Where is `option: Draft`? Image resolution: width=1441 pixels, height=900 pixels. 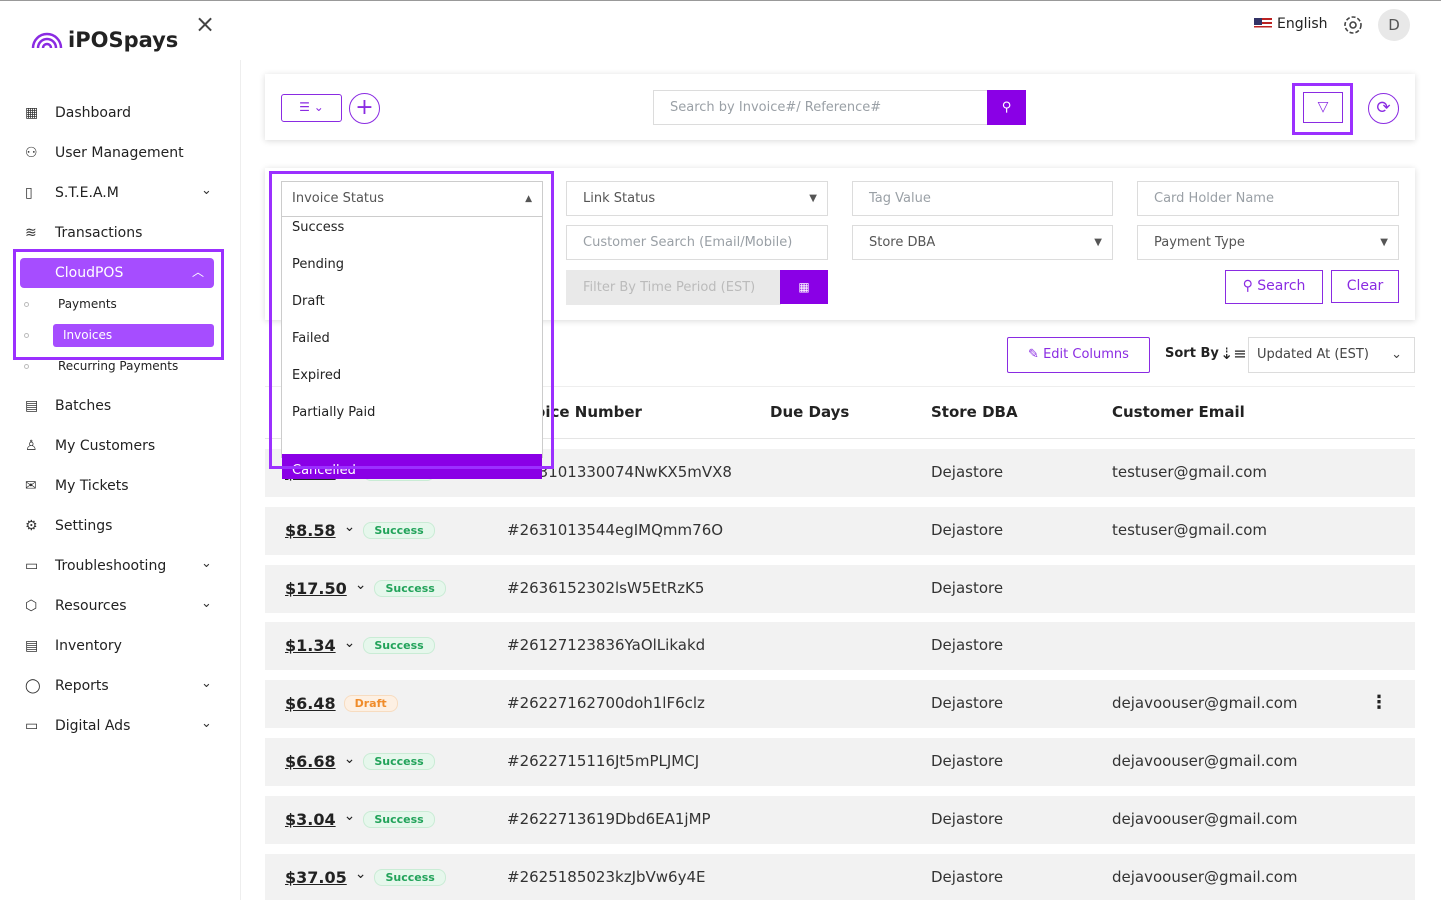
option: Draft is located at coordinates (308, 301).